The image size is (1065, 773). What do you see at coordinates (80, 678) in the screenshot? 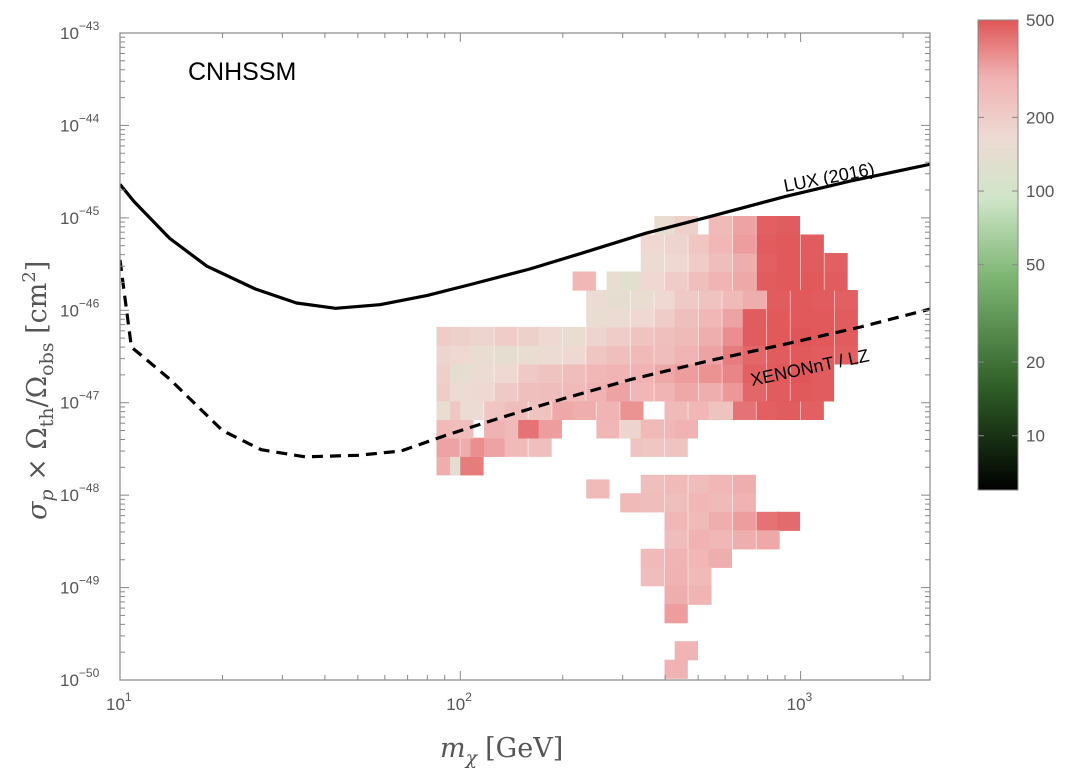
I see `y-tick-label: 10−50` at bounding box center [80, 678].